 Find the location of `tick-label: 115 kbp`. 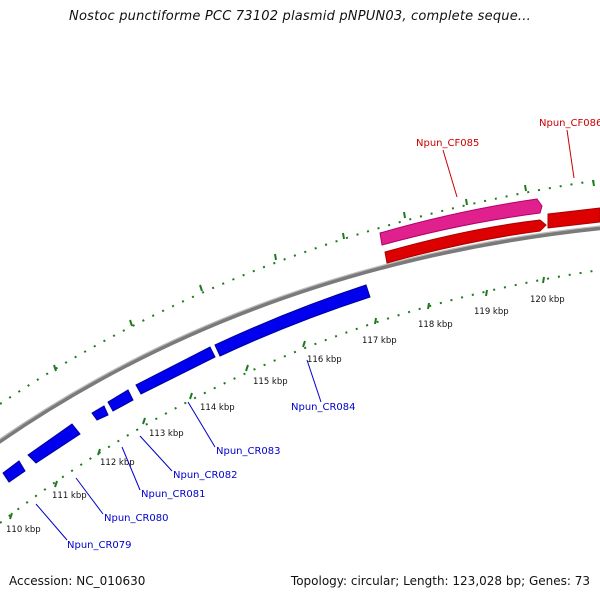

tick-label: 115 kbp is located at coordinates (270, 382).